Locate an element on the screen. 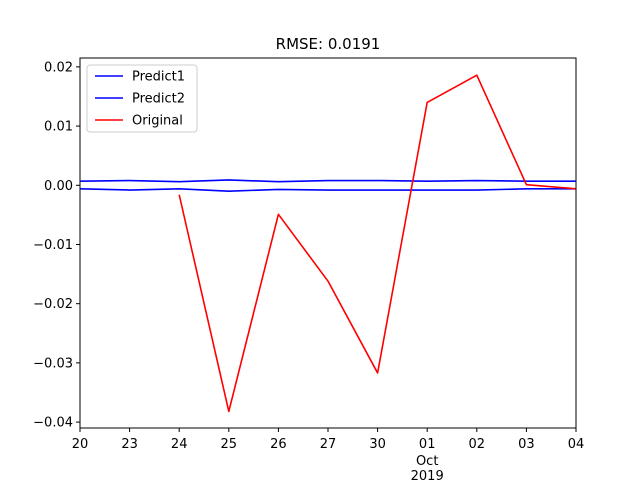  y-tick-label: 0.02 is located at coordinates (58, 67).